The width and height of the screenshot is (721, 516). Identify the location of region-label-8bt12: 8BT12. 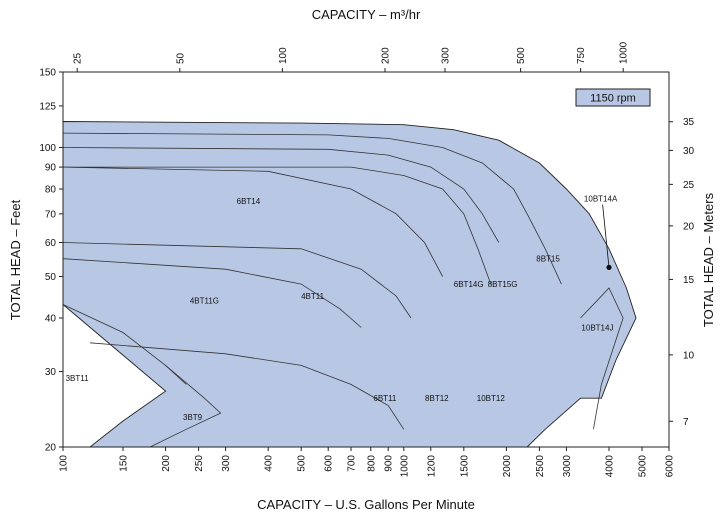
(437, 398).